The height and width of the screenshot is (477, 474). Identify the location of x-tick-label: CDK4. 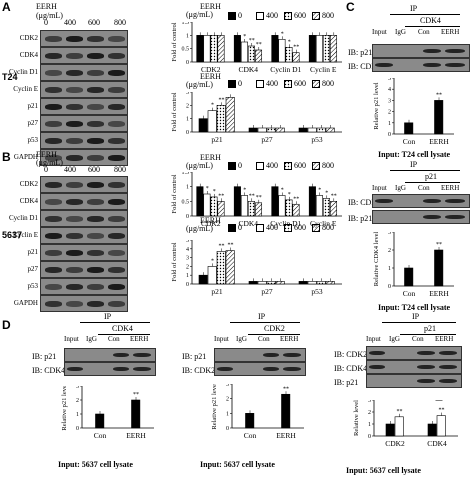
(248, 69).